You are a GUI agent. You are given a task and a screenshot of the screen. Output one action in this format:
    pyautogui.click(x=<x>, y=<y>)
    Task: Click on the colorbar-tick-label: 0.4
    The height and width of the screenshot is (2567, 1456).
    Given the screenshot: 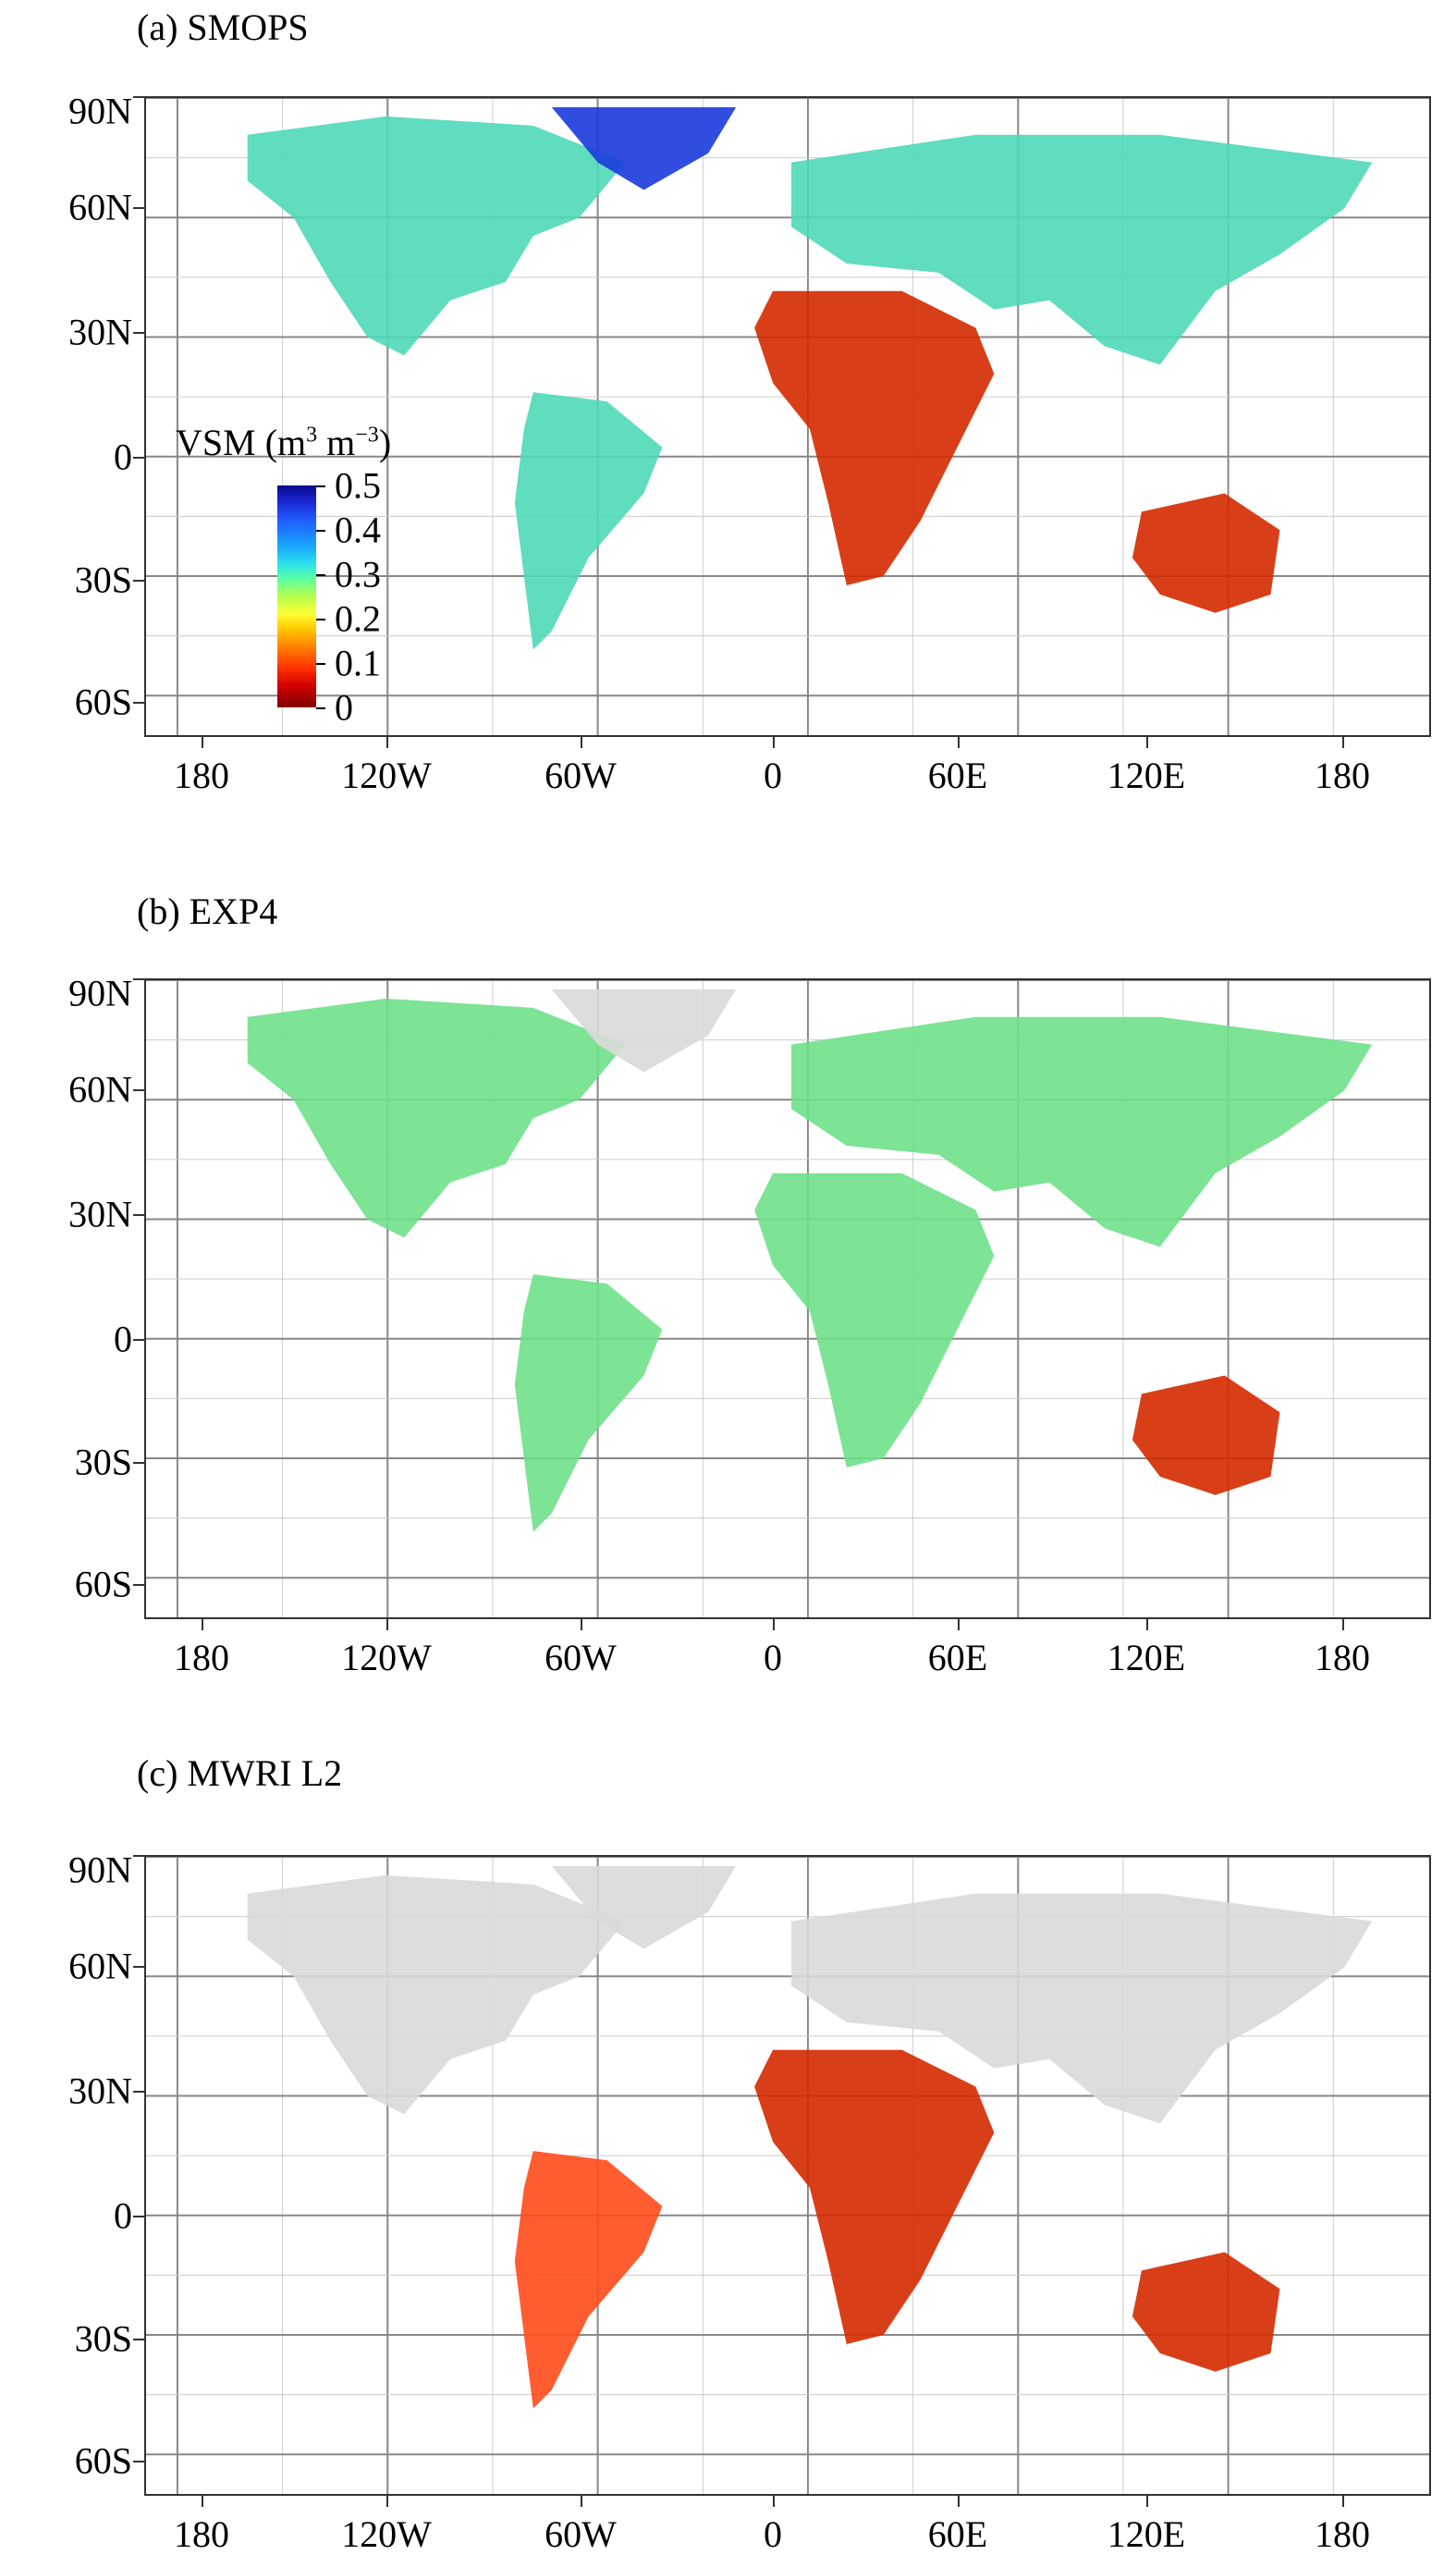 What is the action you would take?
    pyautogui.click(x=358, y=530)
    